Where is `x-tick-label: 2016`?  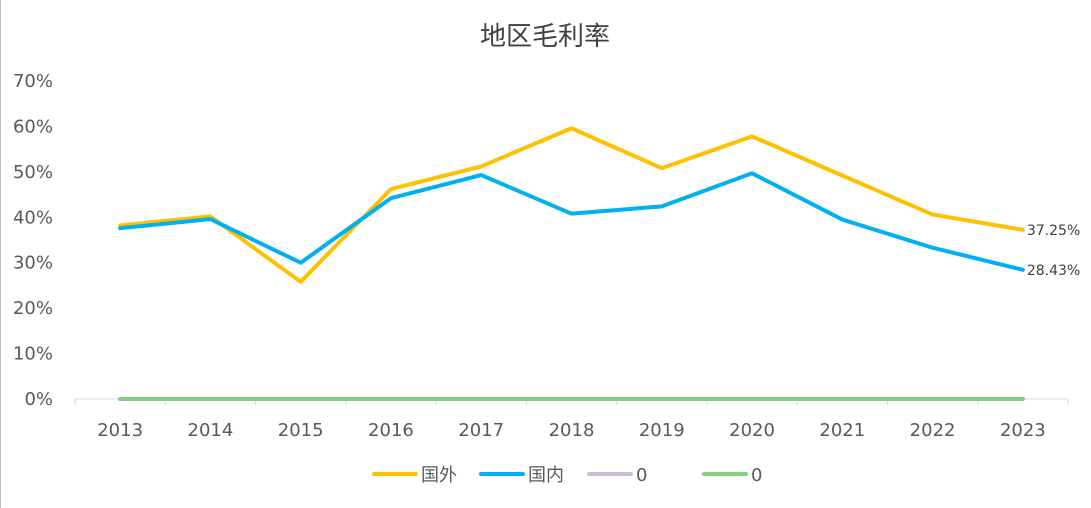 x-tick-label: 2016 is located at coordinates (391, 430).